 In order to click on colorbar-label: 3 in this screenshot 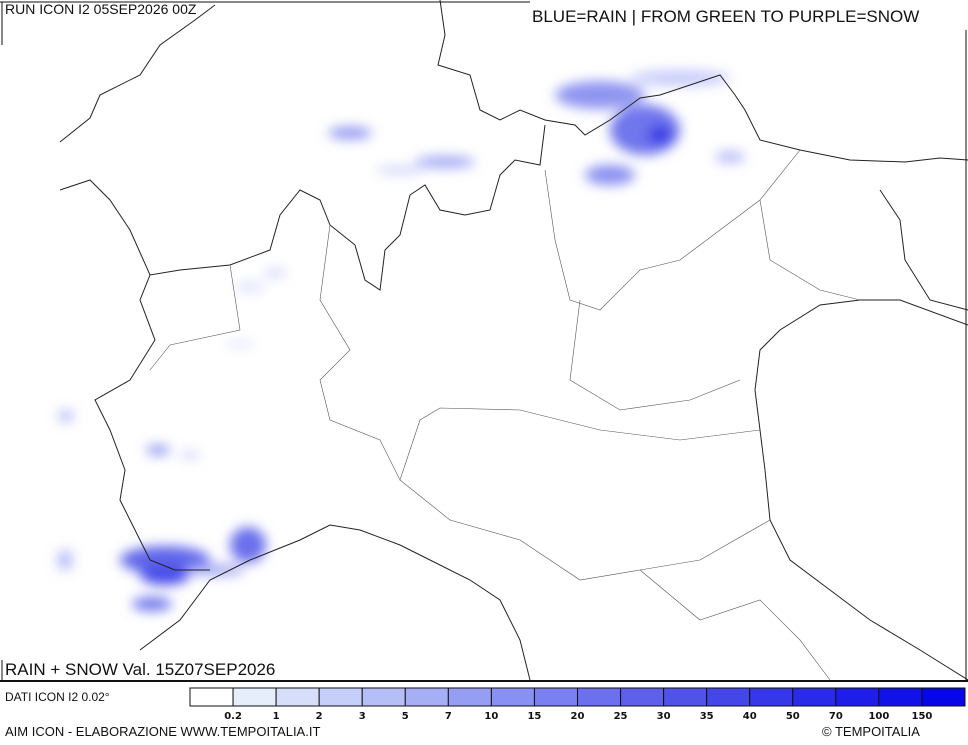, I will do `click(362, 716)`.